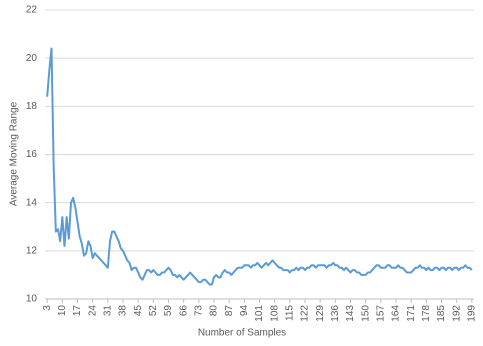  I want to click on x-tick-label: 87, so click(229, 311).